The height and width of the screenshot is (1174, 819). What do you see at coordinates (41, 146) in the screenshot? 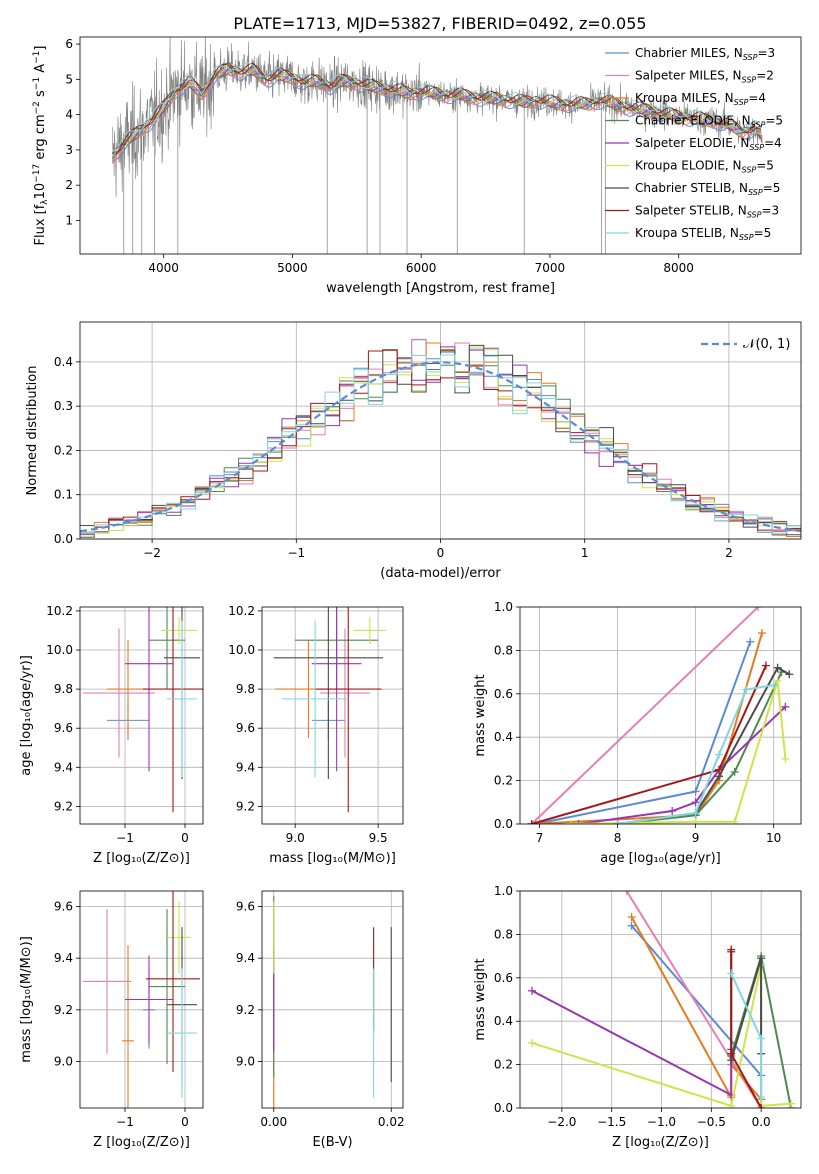
I see `spectrum-ylabel: Flux [fλ10−17 erg cm−2 s−1 A−1]` at bounding box center [41, 146].